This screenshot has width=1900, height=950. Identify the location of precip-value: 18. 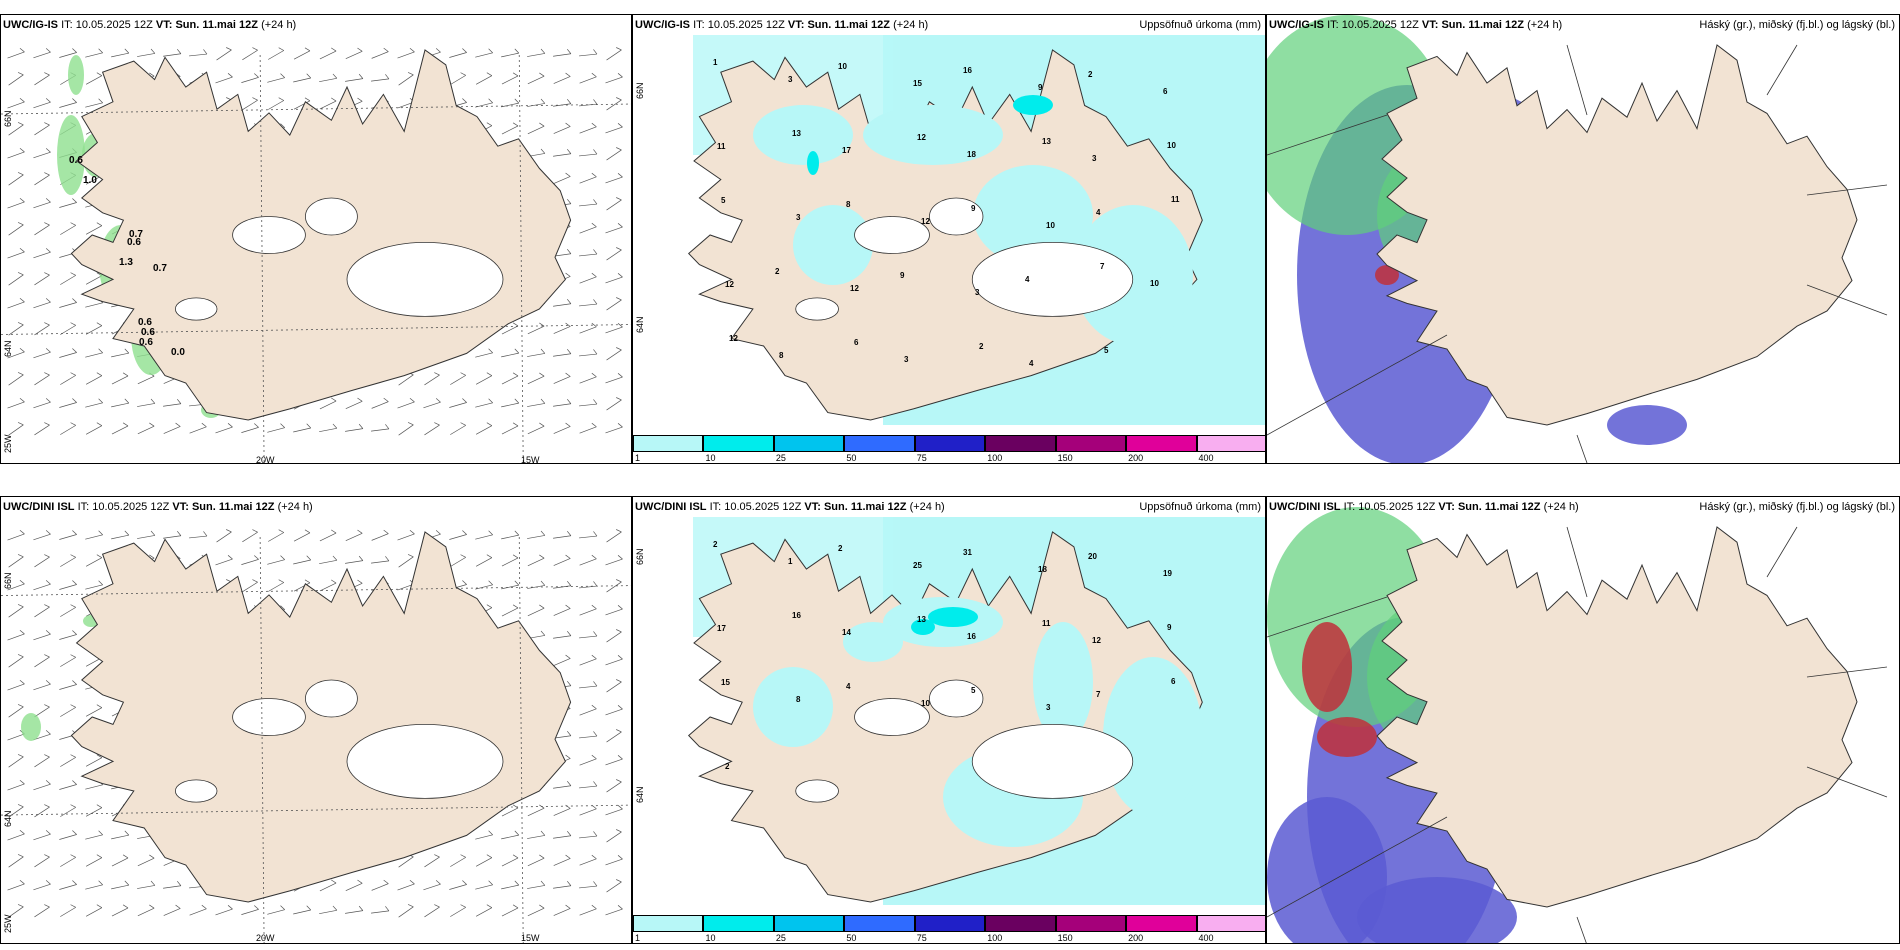
(1042, 569).